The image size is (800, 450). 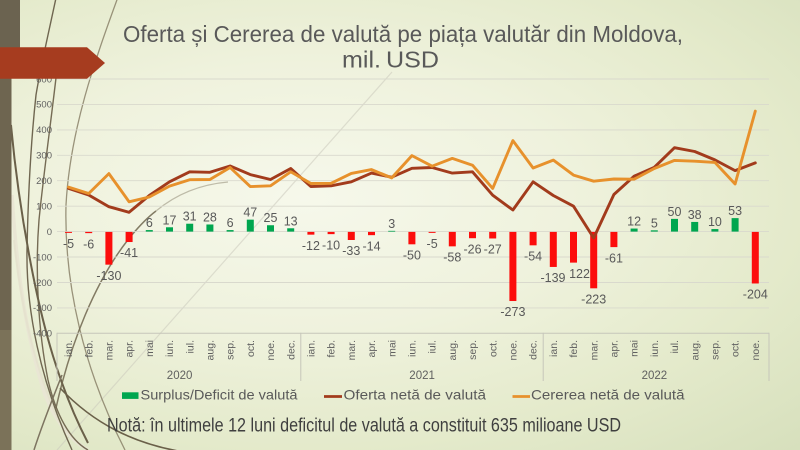 I want to click on svg-text: 17, so click(x=170, y=220).